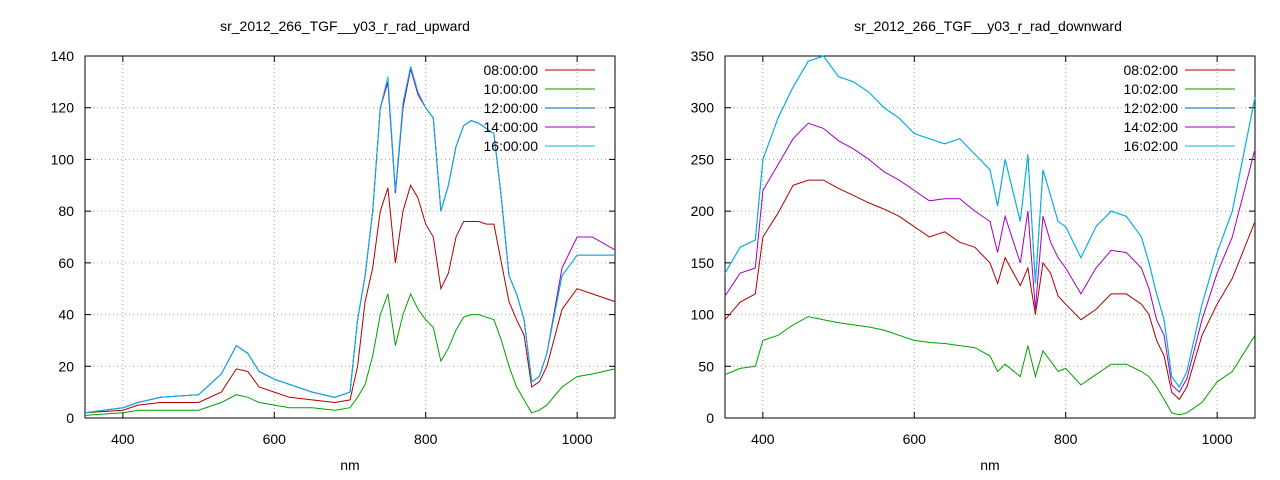 This screenshot has height=480, width=1280. Describe the element at coordinates (345, 26) in the screenshot. I see `chart-title: sr_2012_266_TGF__y03_r_rad_upward` at that location.